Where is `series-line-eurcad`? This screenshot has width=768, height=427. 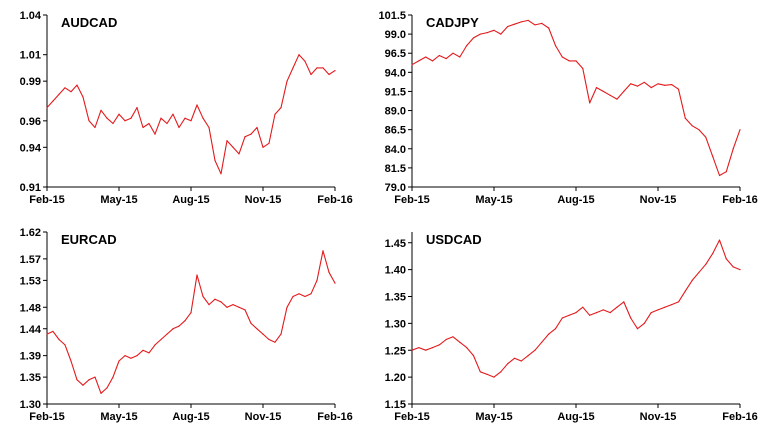 series-line-eurcad is located at coordinates (191, 322).